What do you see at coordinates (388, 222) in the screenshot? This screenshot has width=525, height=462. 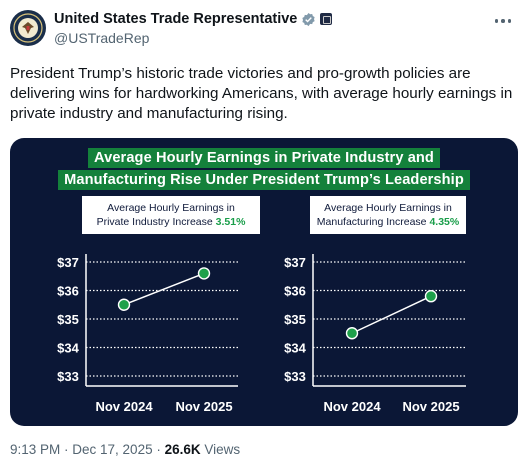 I see `chart-title-right-line2: Manufacturing Increase 4.35%` at bounding box center [388, 222].